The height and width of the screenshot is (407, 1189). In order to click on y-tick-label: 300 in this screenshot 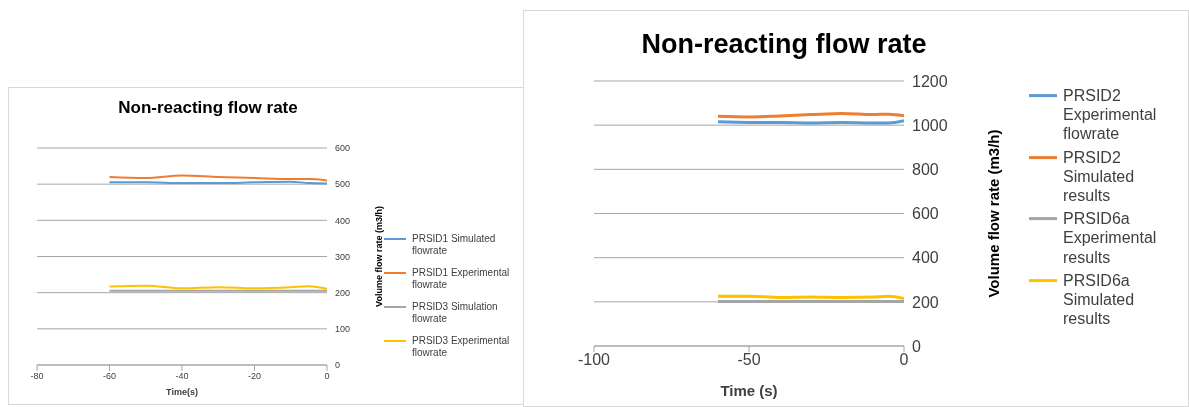, I will do `click(343, 256)`.